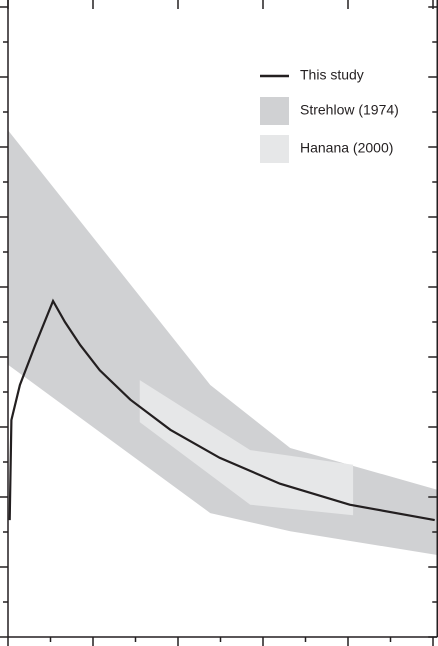 The height and width of the screenshot is (646, 438). What do you see at coordinates (332, 75) in the screenshot?
I see `legend-label: This study` at bounding box center [332, 75].